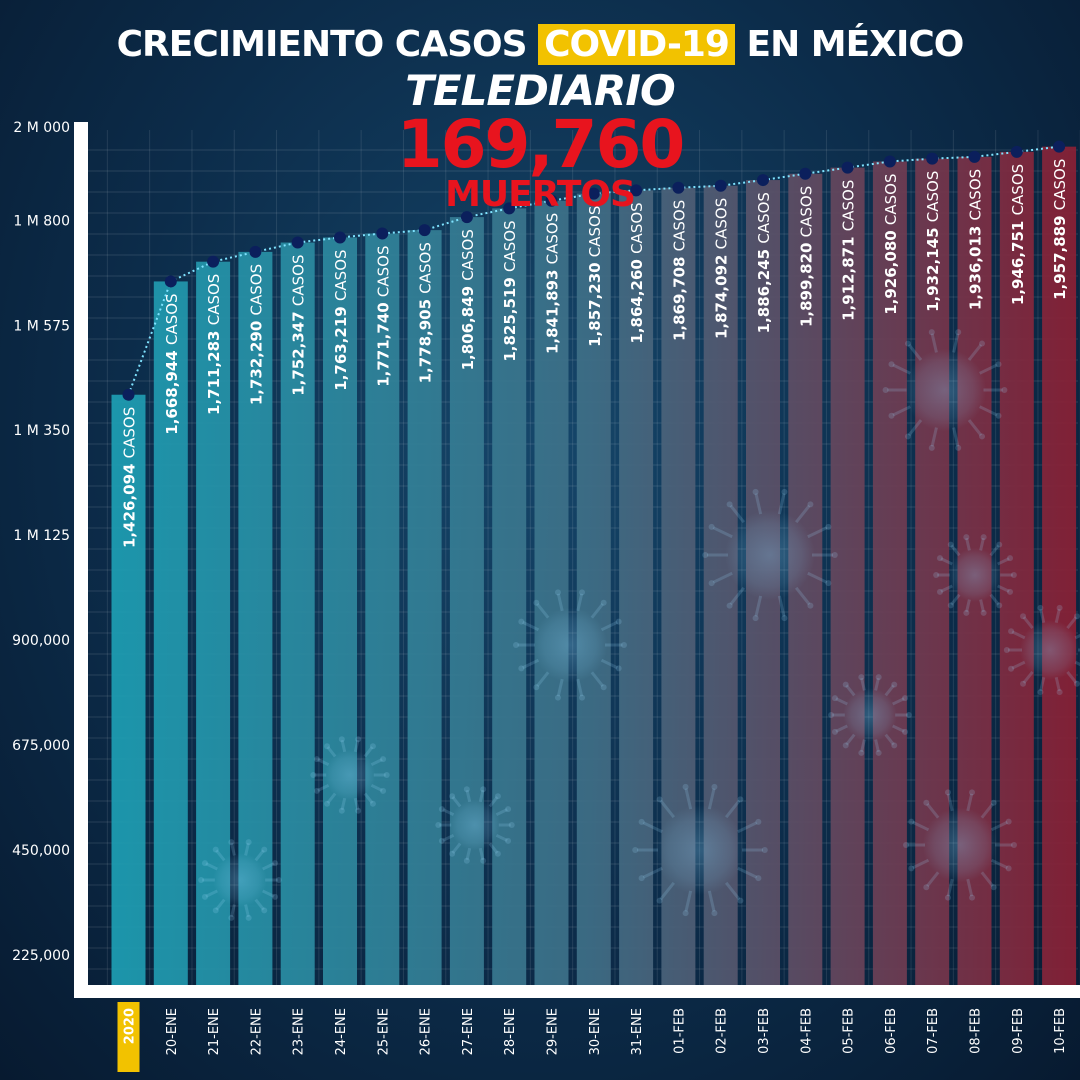 The width and height of the screenshot is (1080, 1080). I want to click on y-tick-label: 225,000, so click(41, 956).